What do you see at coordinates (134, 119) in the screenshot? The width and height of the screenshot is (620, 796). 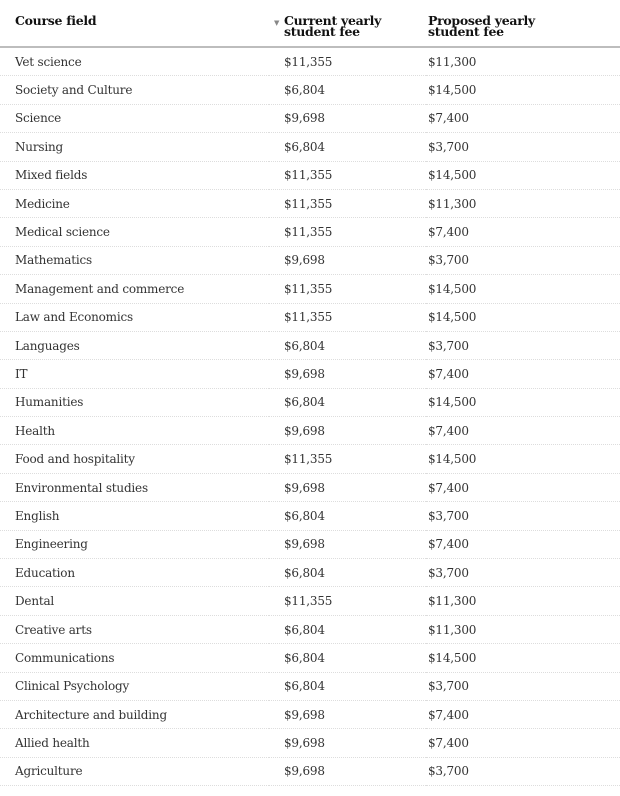 I see `course-field-cell: Science` at bounding box center [134, 119].